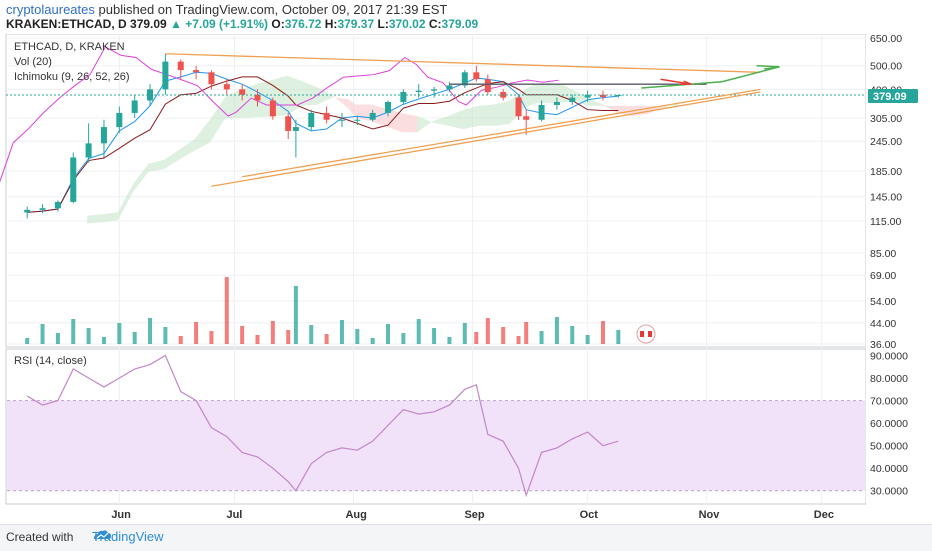  Describe the element at coordinates (883, 302) in the screenshot. I see `price-axis-label: 54.00` at that location.